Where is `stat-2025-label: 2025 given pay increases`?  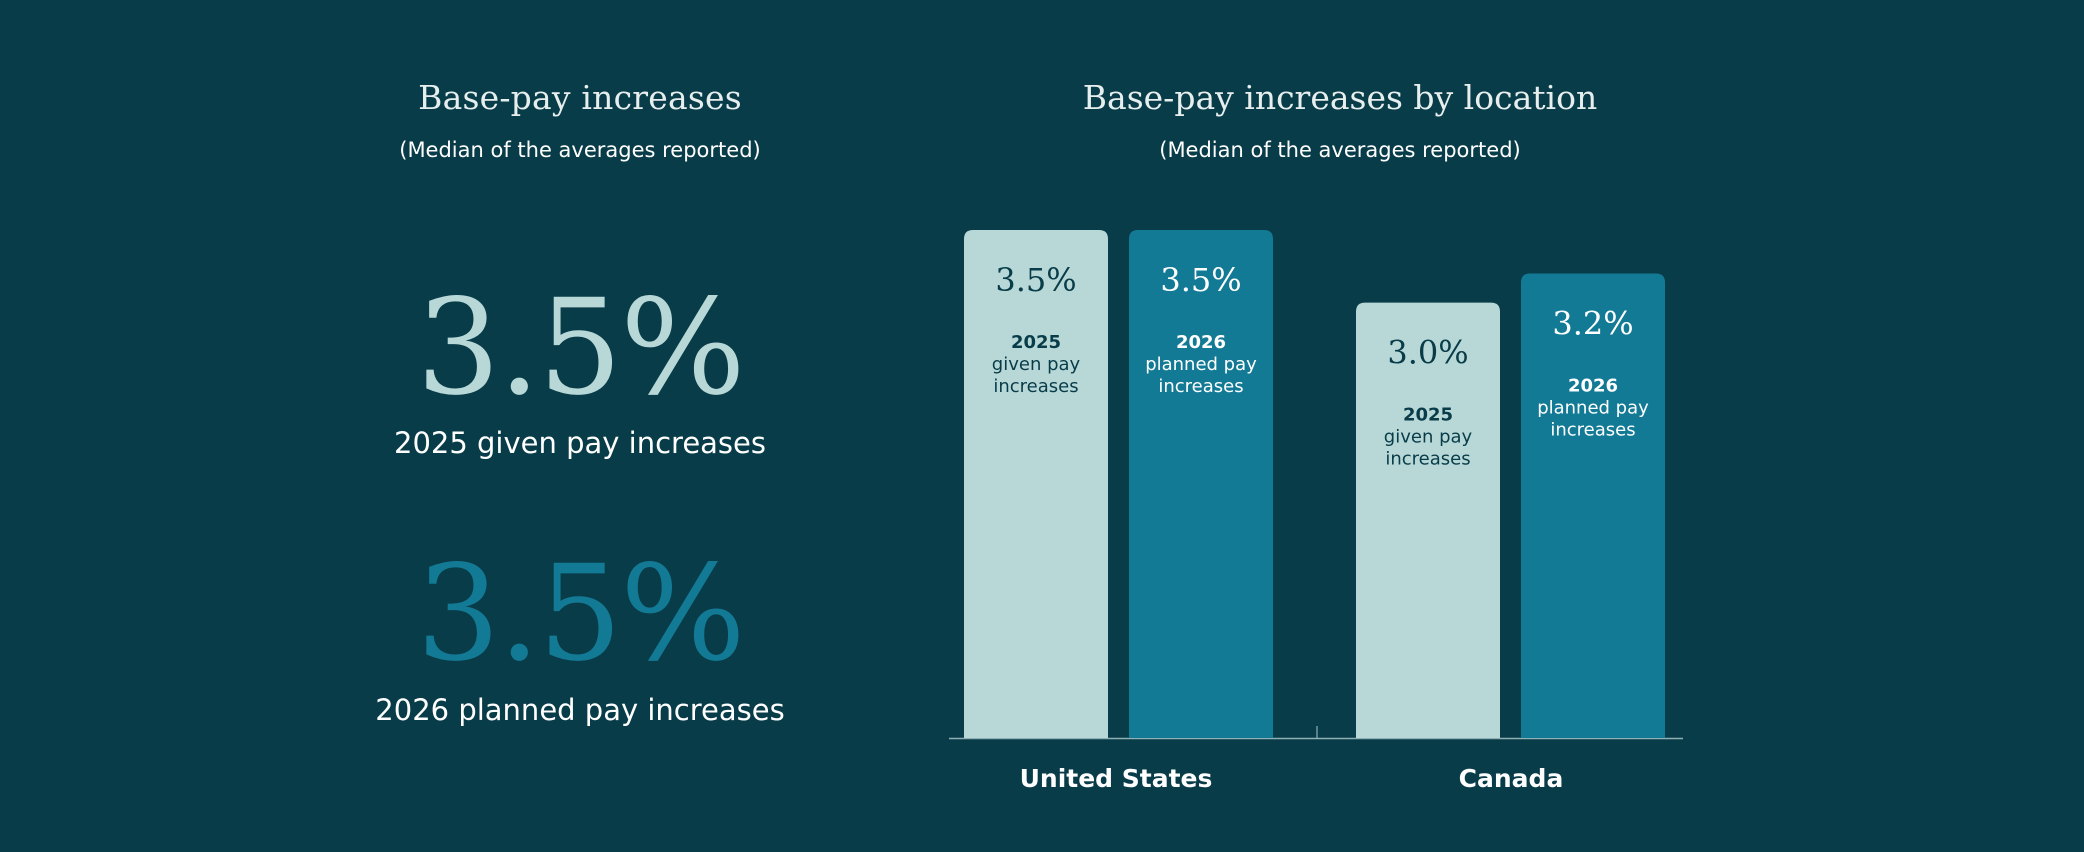
stat-2025-label: 2025 given pay increases is located at coordinates (580, 443).